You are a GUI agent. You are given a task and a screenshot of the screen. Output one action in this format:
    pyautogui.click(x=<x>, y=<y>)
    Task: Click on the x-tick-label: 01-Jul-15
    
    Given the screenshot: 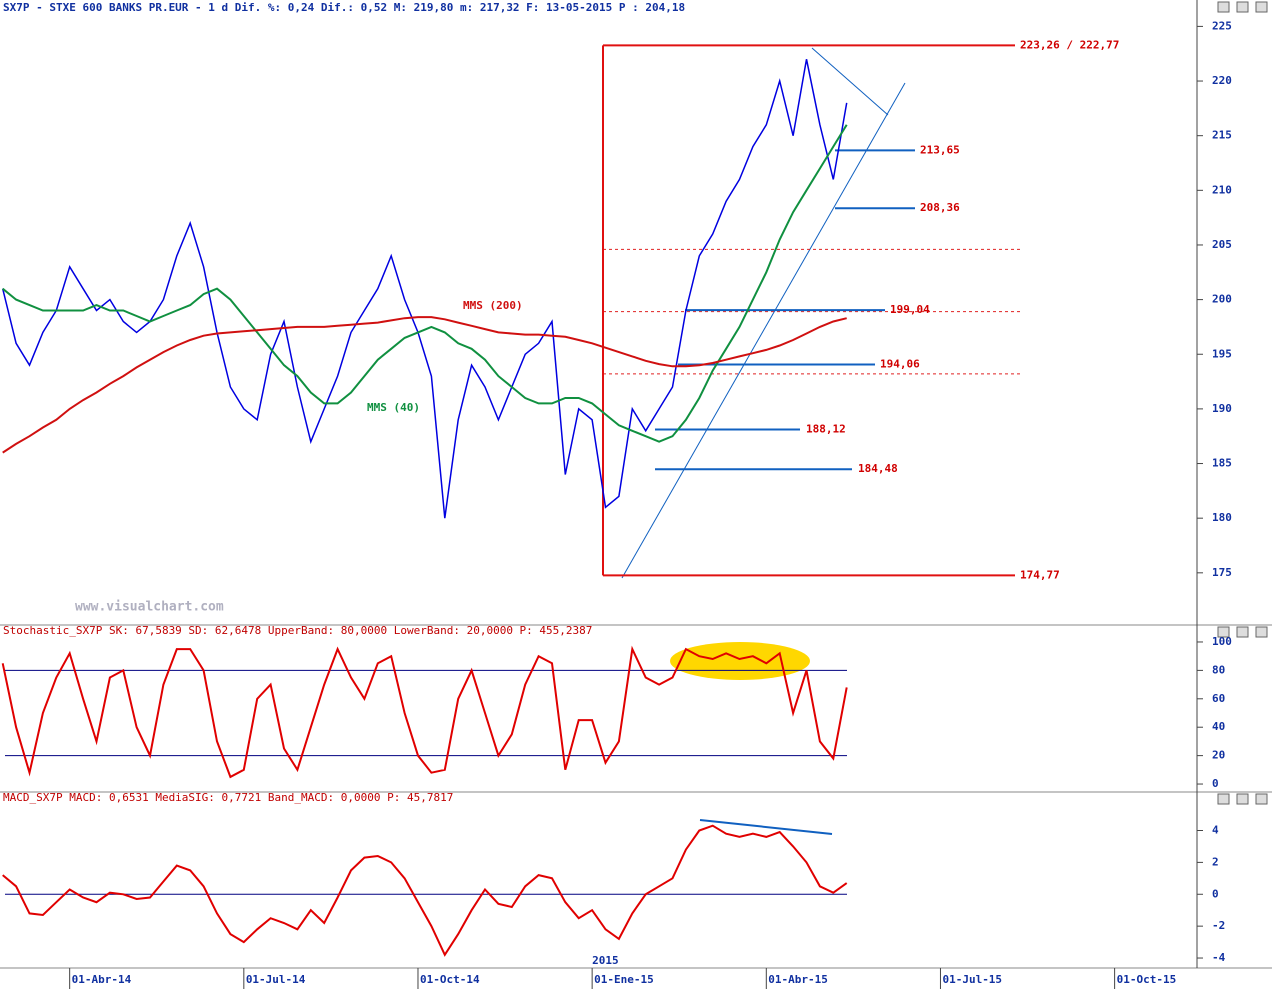 What is the action you would take?
    pyautogui.click(x=972, y=979)
    